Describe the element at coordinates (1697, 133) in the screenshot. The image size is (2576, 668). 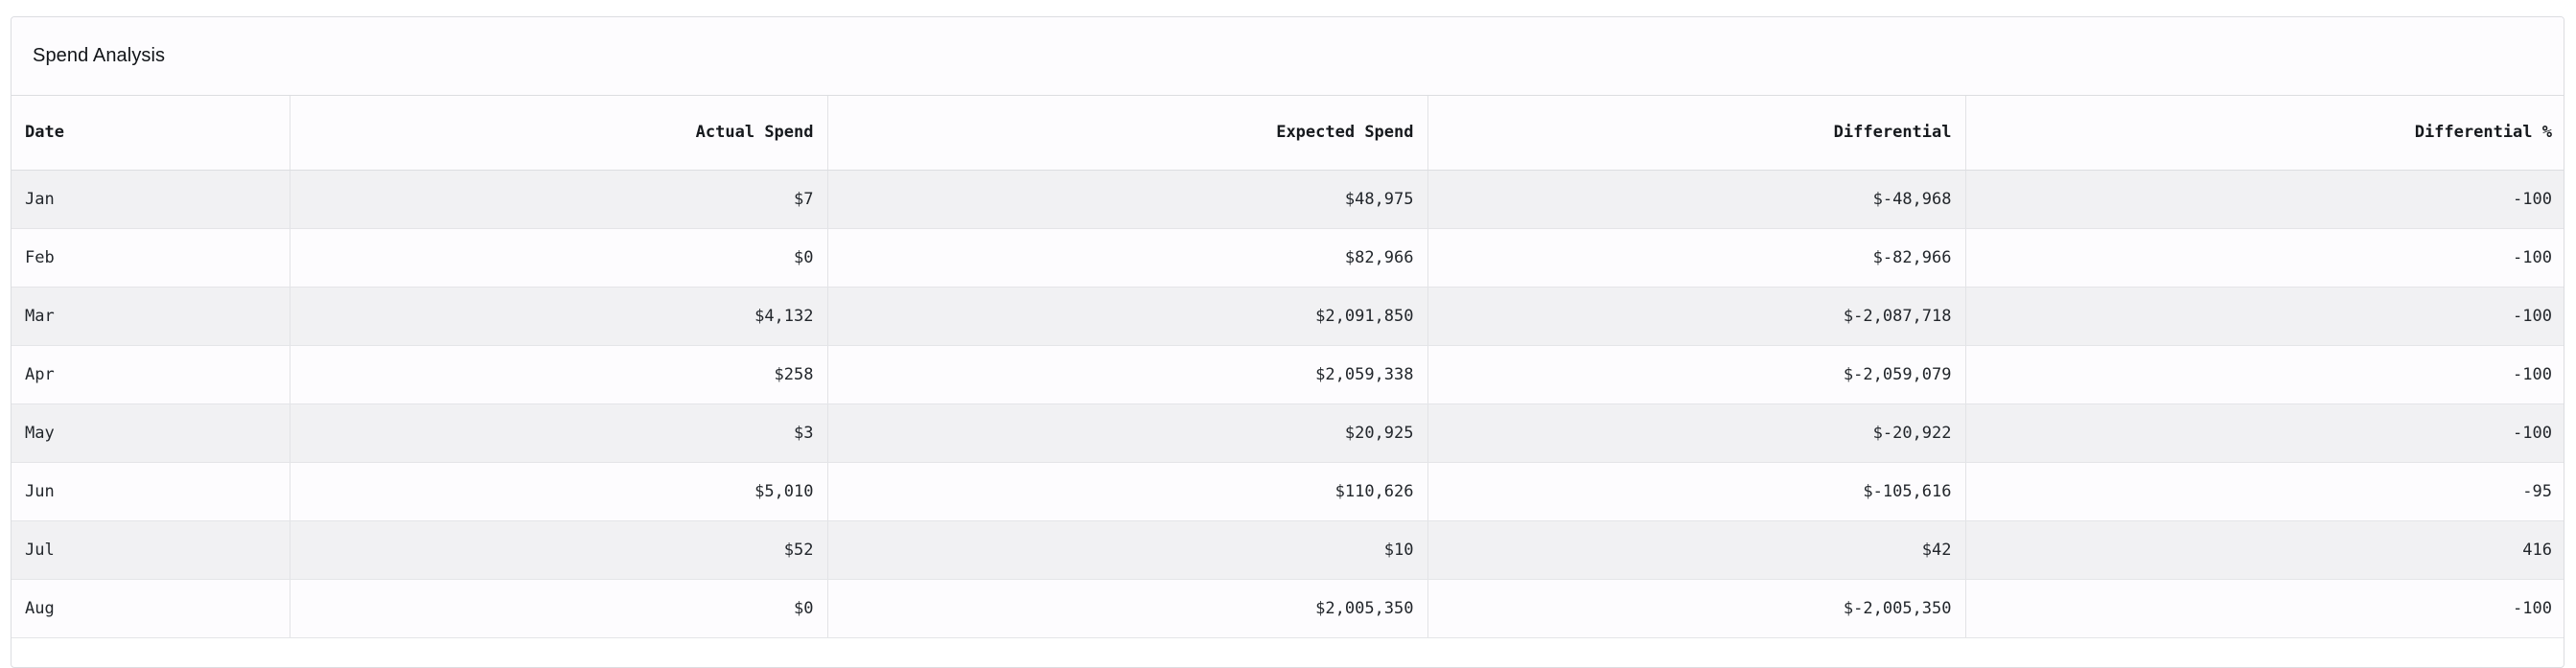
I see `column-header-differential: Differential` at that location.